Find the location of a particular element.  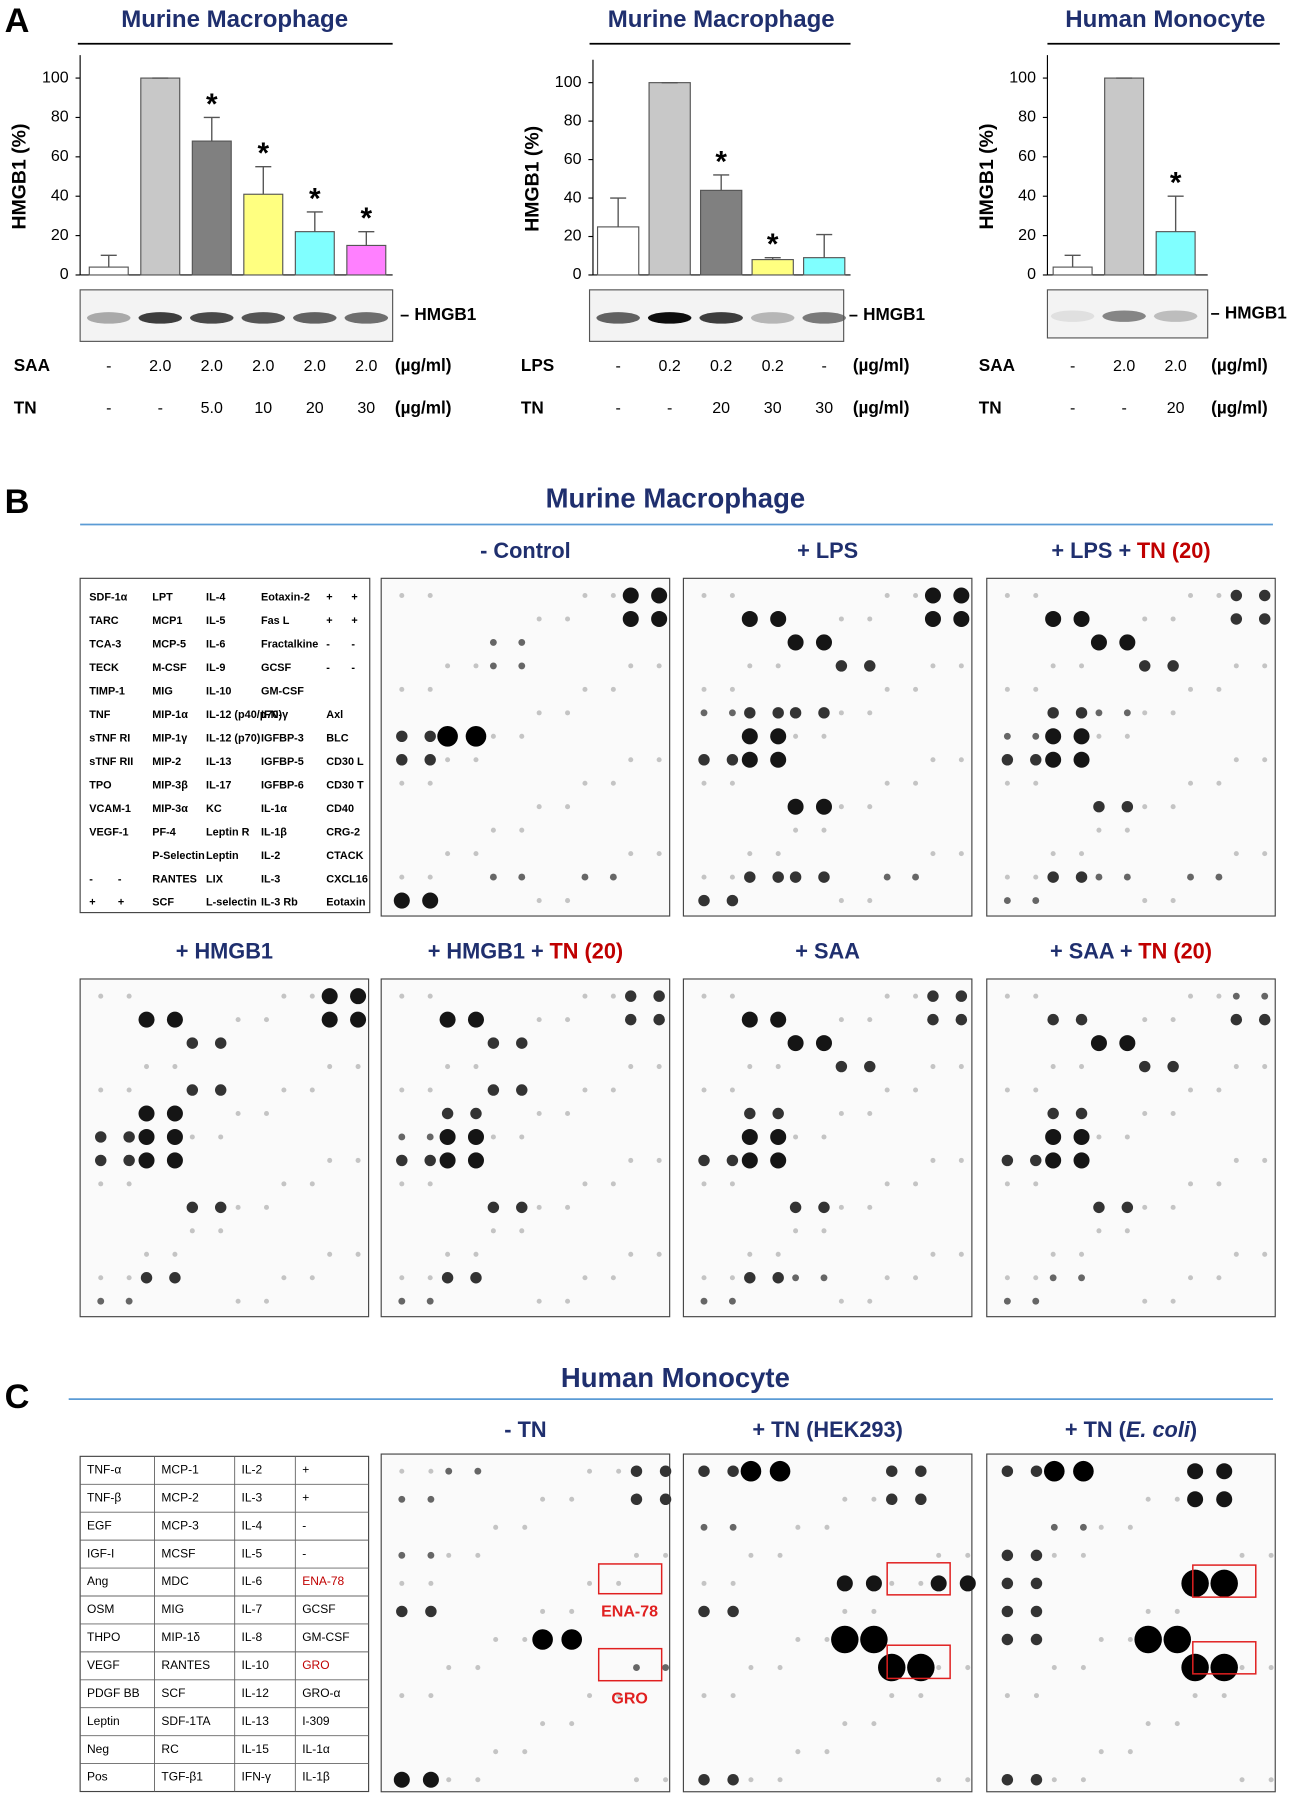

condition-name: SAA is located at coordinates (32, 365).